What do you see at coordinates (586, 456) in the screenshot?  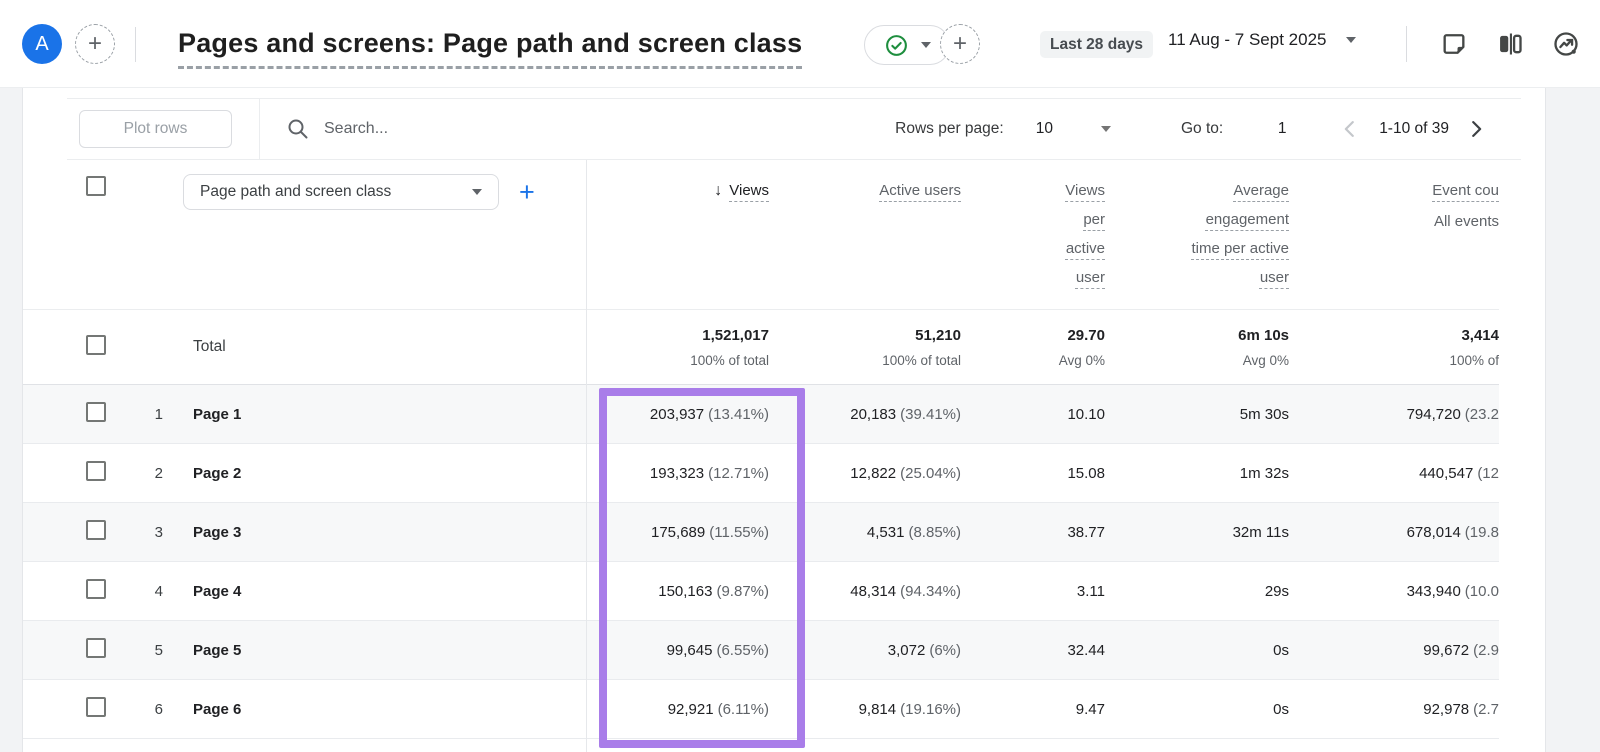 I see `column-separator` at bounding box center [586, 456].